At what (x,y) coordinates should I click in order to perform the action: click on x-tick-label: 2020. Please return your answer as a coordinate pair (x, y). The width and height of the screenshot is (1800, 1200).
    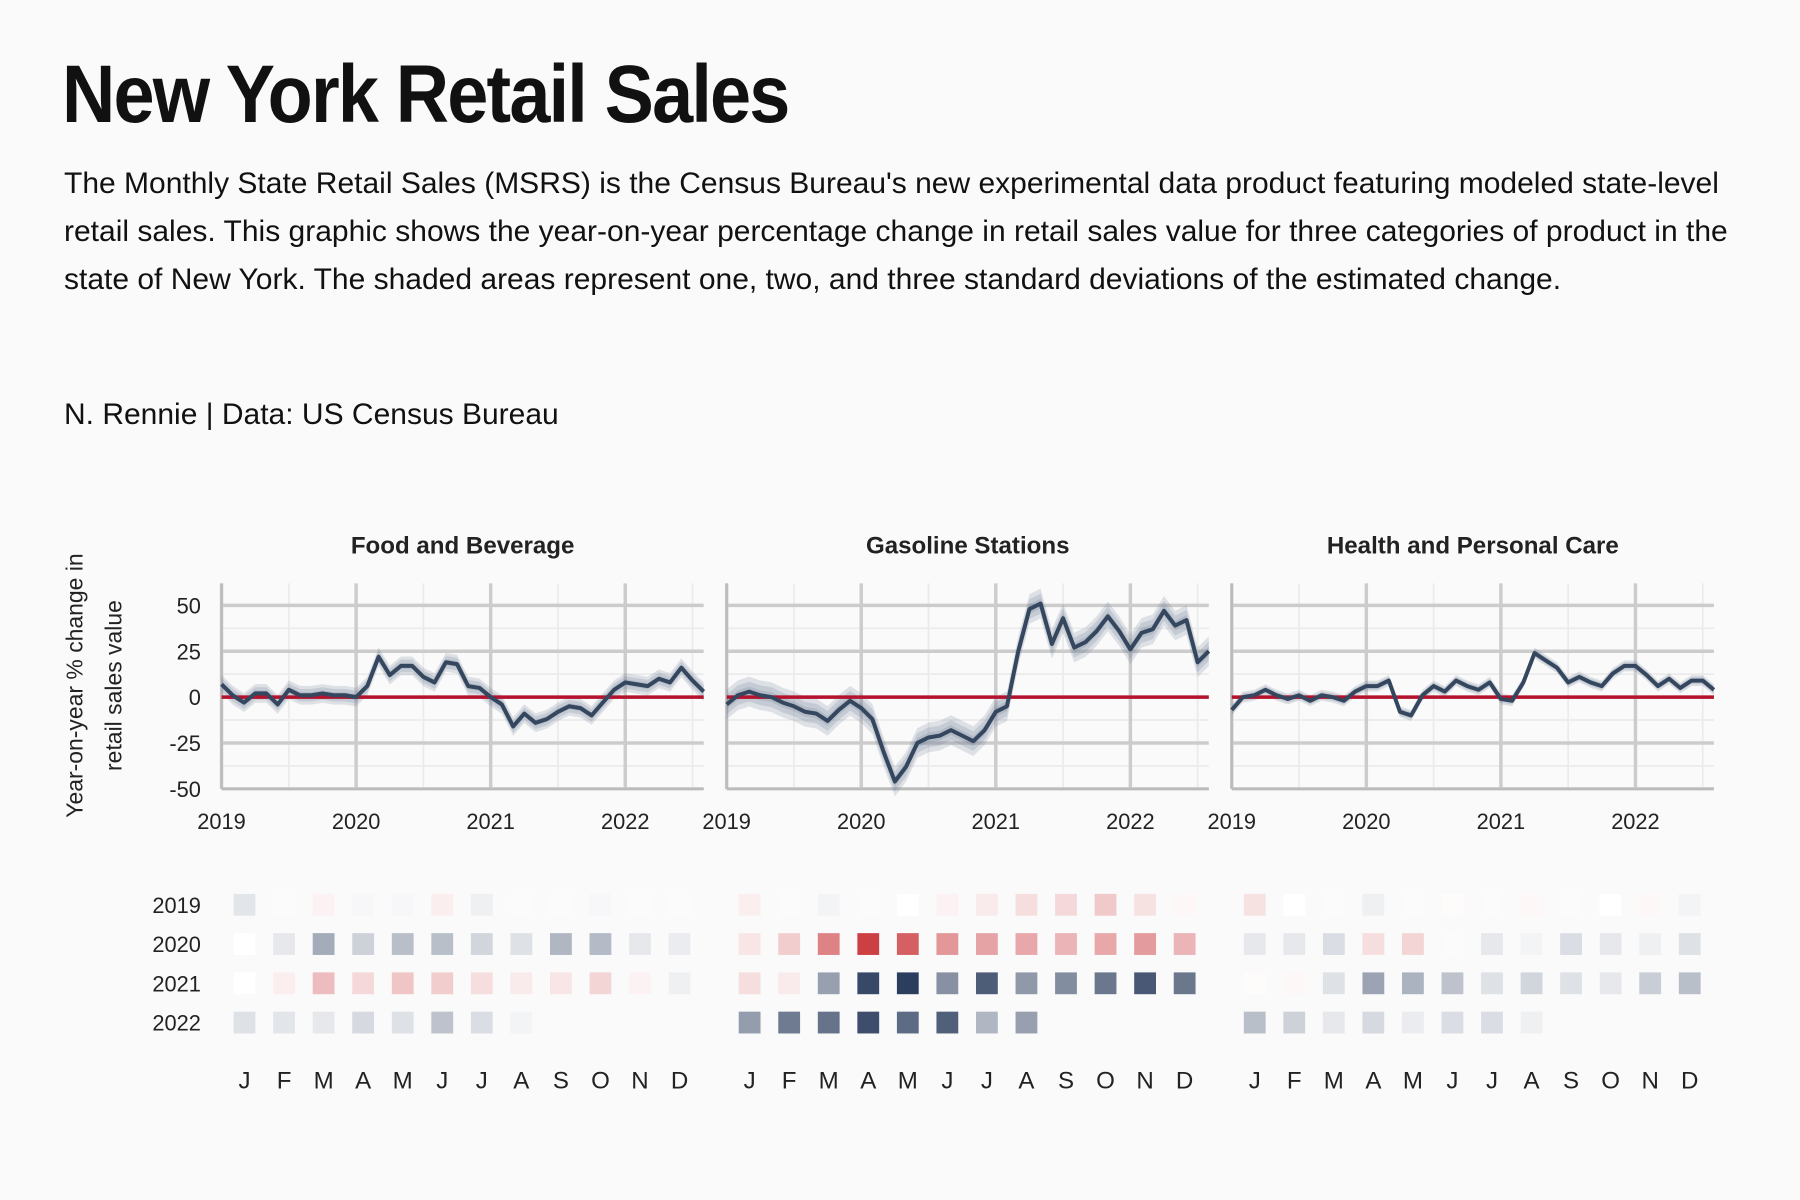
    Looking at the image, I should click on (861, 821).